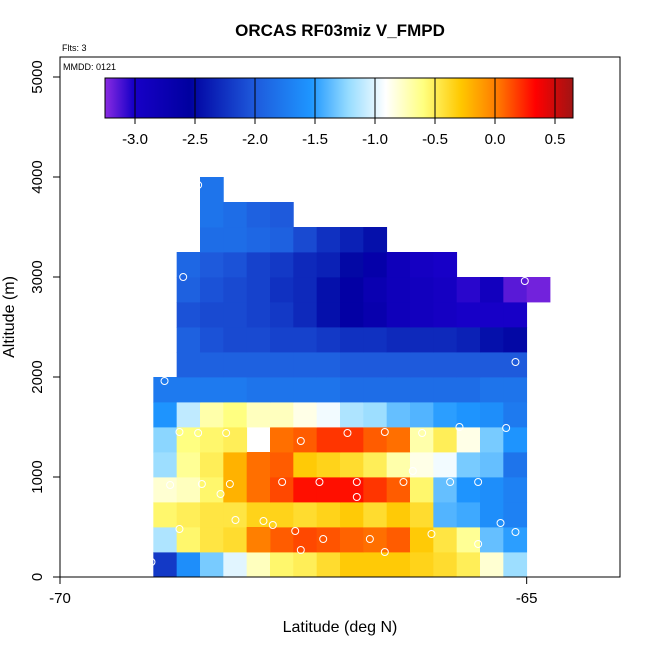 This screenshot has width=650, height=650. Describe the element at coordinates (555, 139) in the screenshot. I see `colorbar-tick-label: 0.5` at that location.